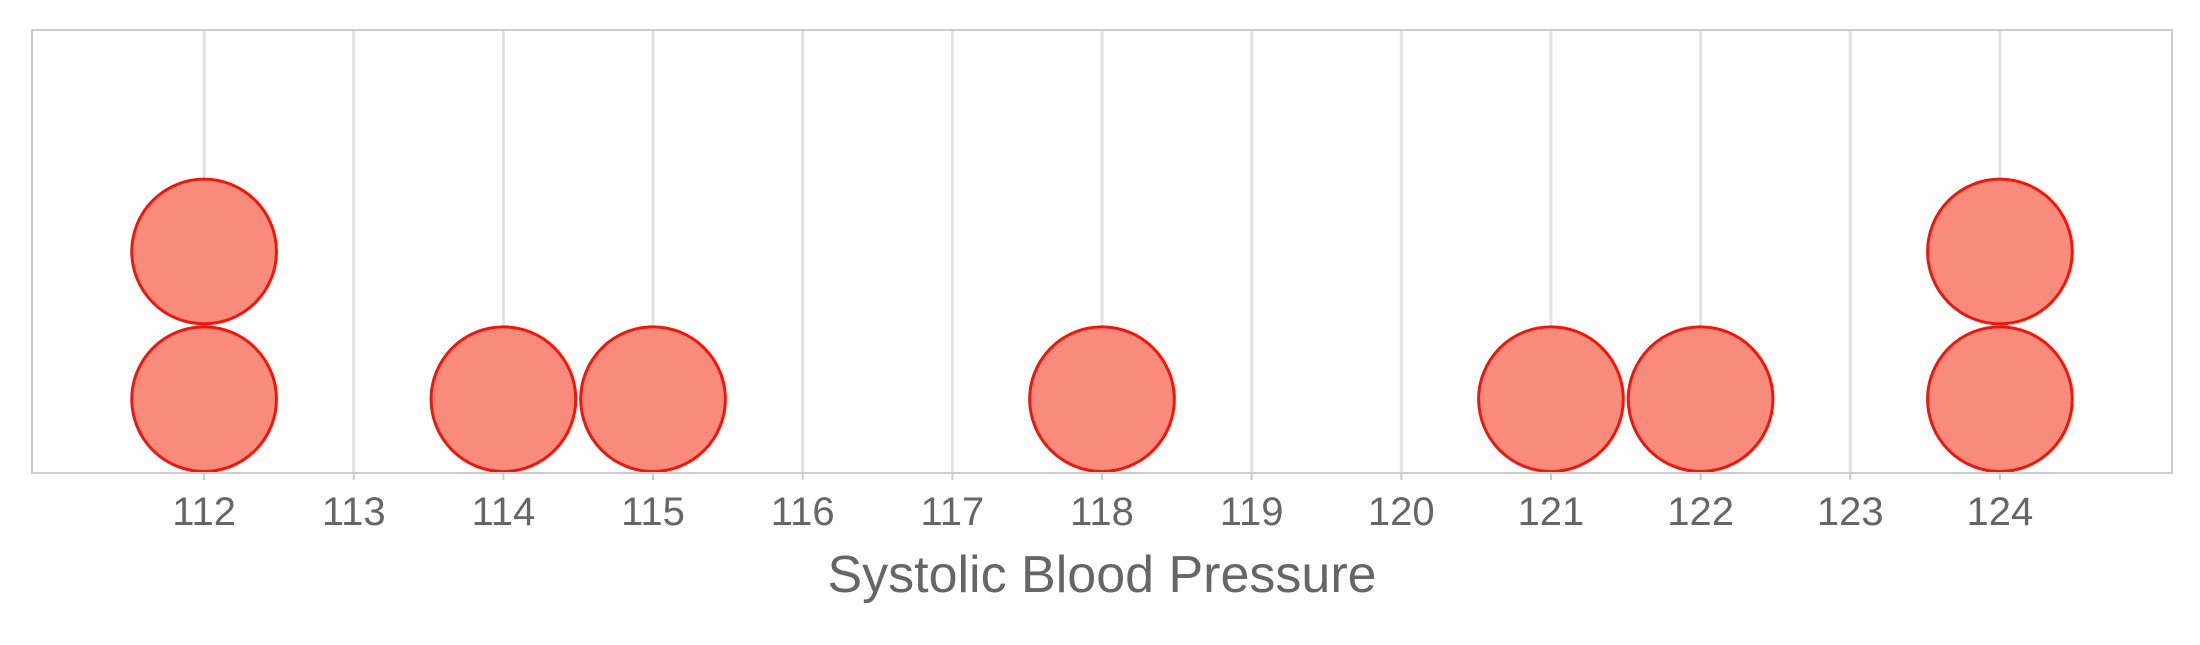 This screenshot has height=645, width=2200. What do you see at coordinates (1101, 575) in the screenshot?
I see `x-axis-title: Systolic Blood Pressure` at bounding box center [1101, 575].